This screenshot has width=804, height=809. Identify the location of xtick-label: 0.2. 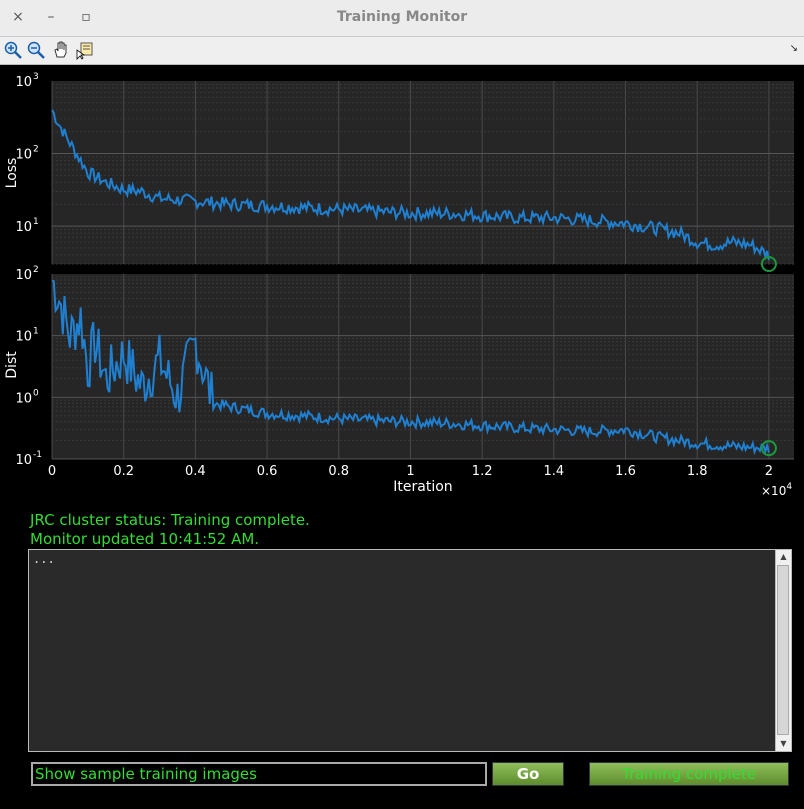
(123, 471).